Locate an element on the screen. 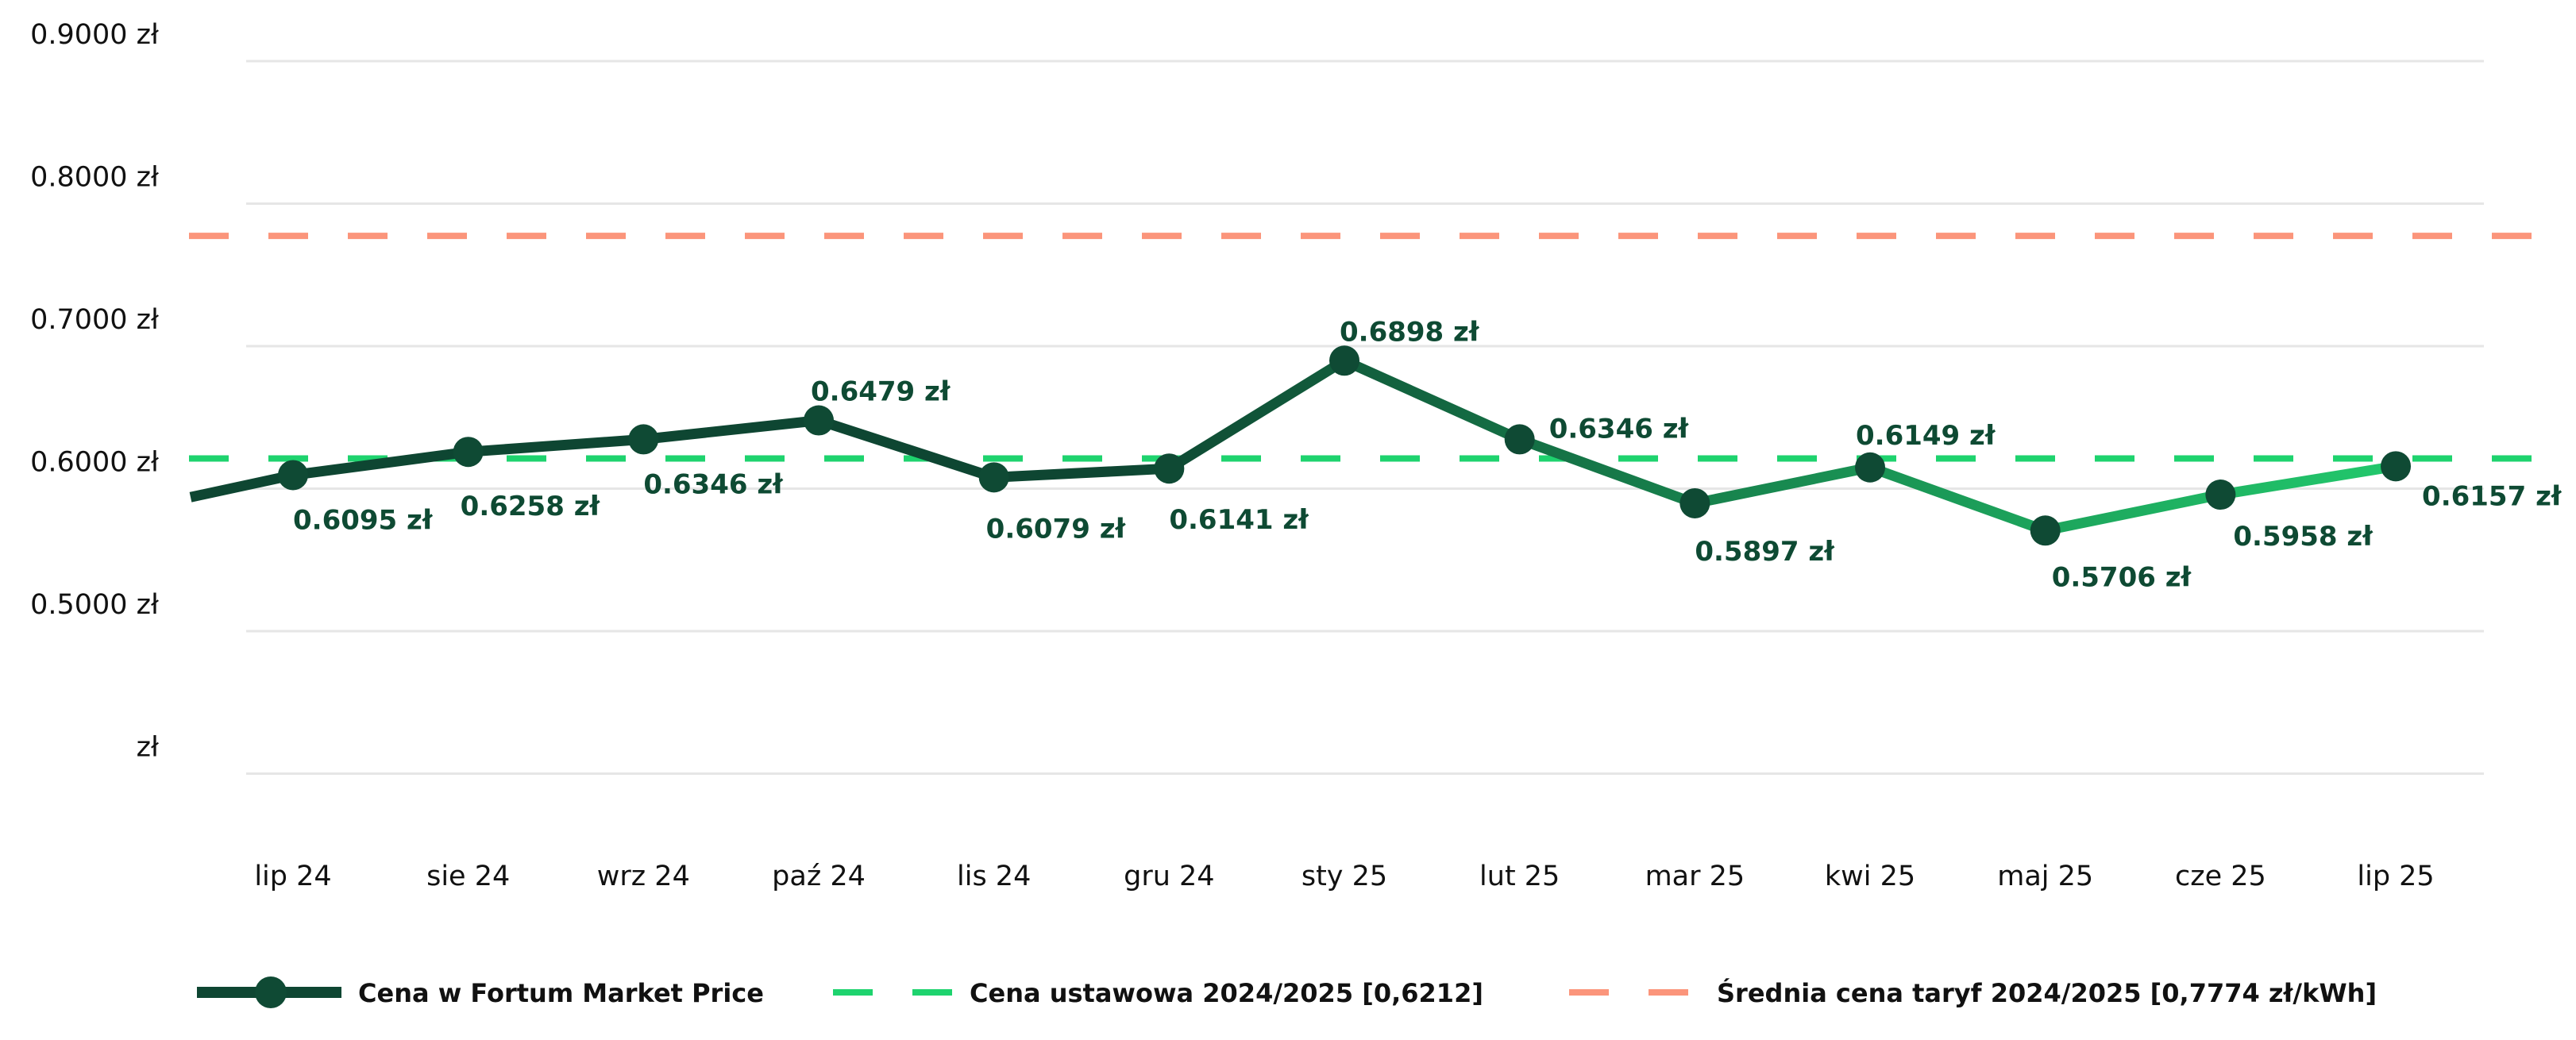 The width and height of the screenshot is (2576, 1040). data-label: 0.6157 zł is located at coordinates (2492, 496).